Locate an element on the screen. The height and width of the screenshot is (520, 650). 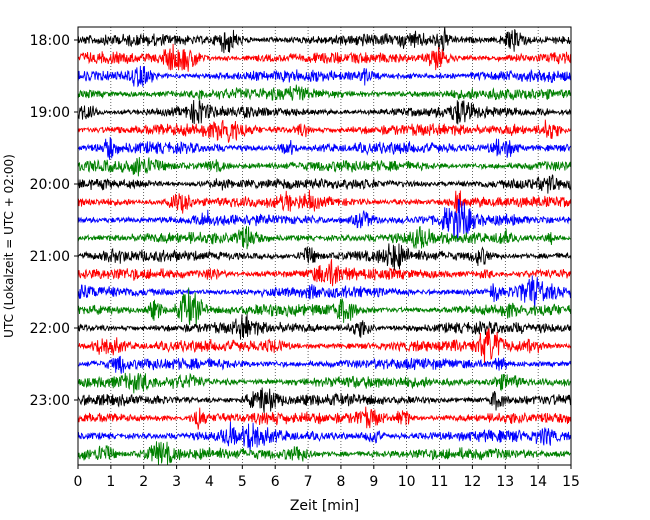
x-tick-label: 0 is located at coordinates (78, 482).